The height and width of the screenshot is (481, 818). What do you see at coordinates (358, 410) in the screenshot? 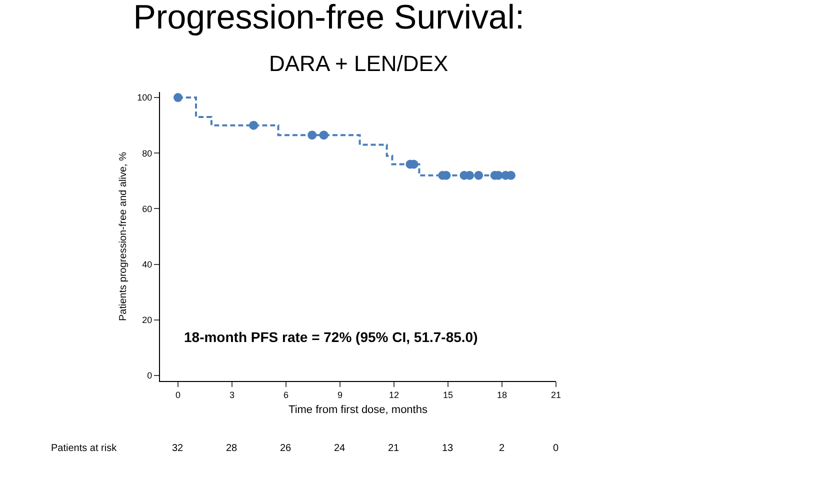
I see `x-axis-title: Time from first dose, months` at bounding box center [358, 410].